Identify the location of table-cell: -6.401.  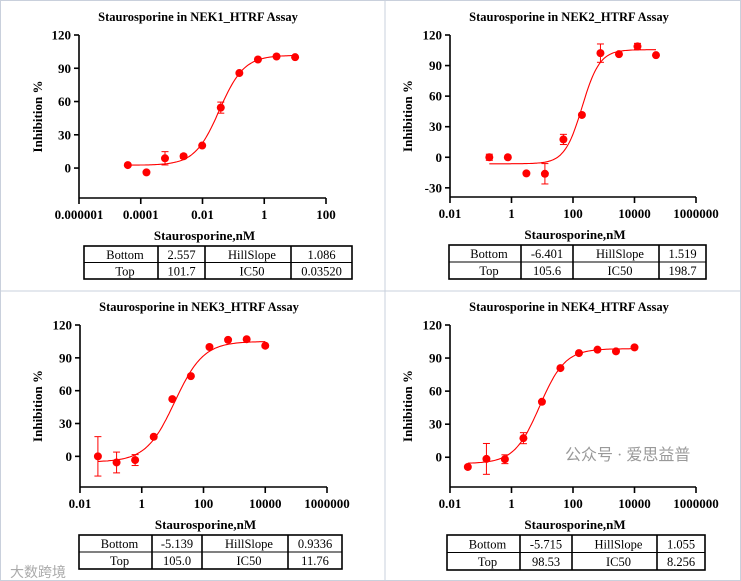
(547, 254).